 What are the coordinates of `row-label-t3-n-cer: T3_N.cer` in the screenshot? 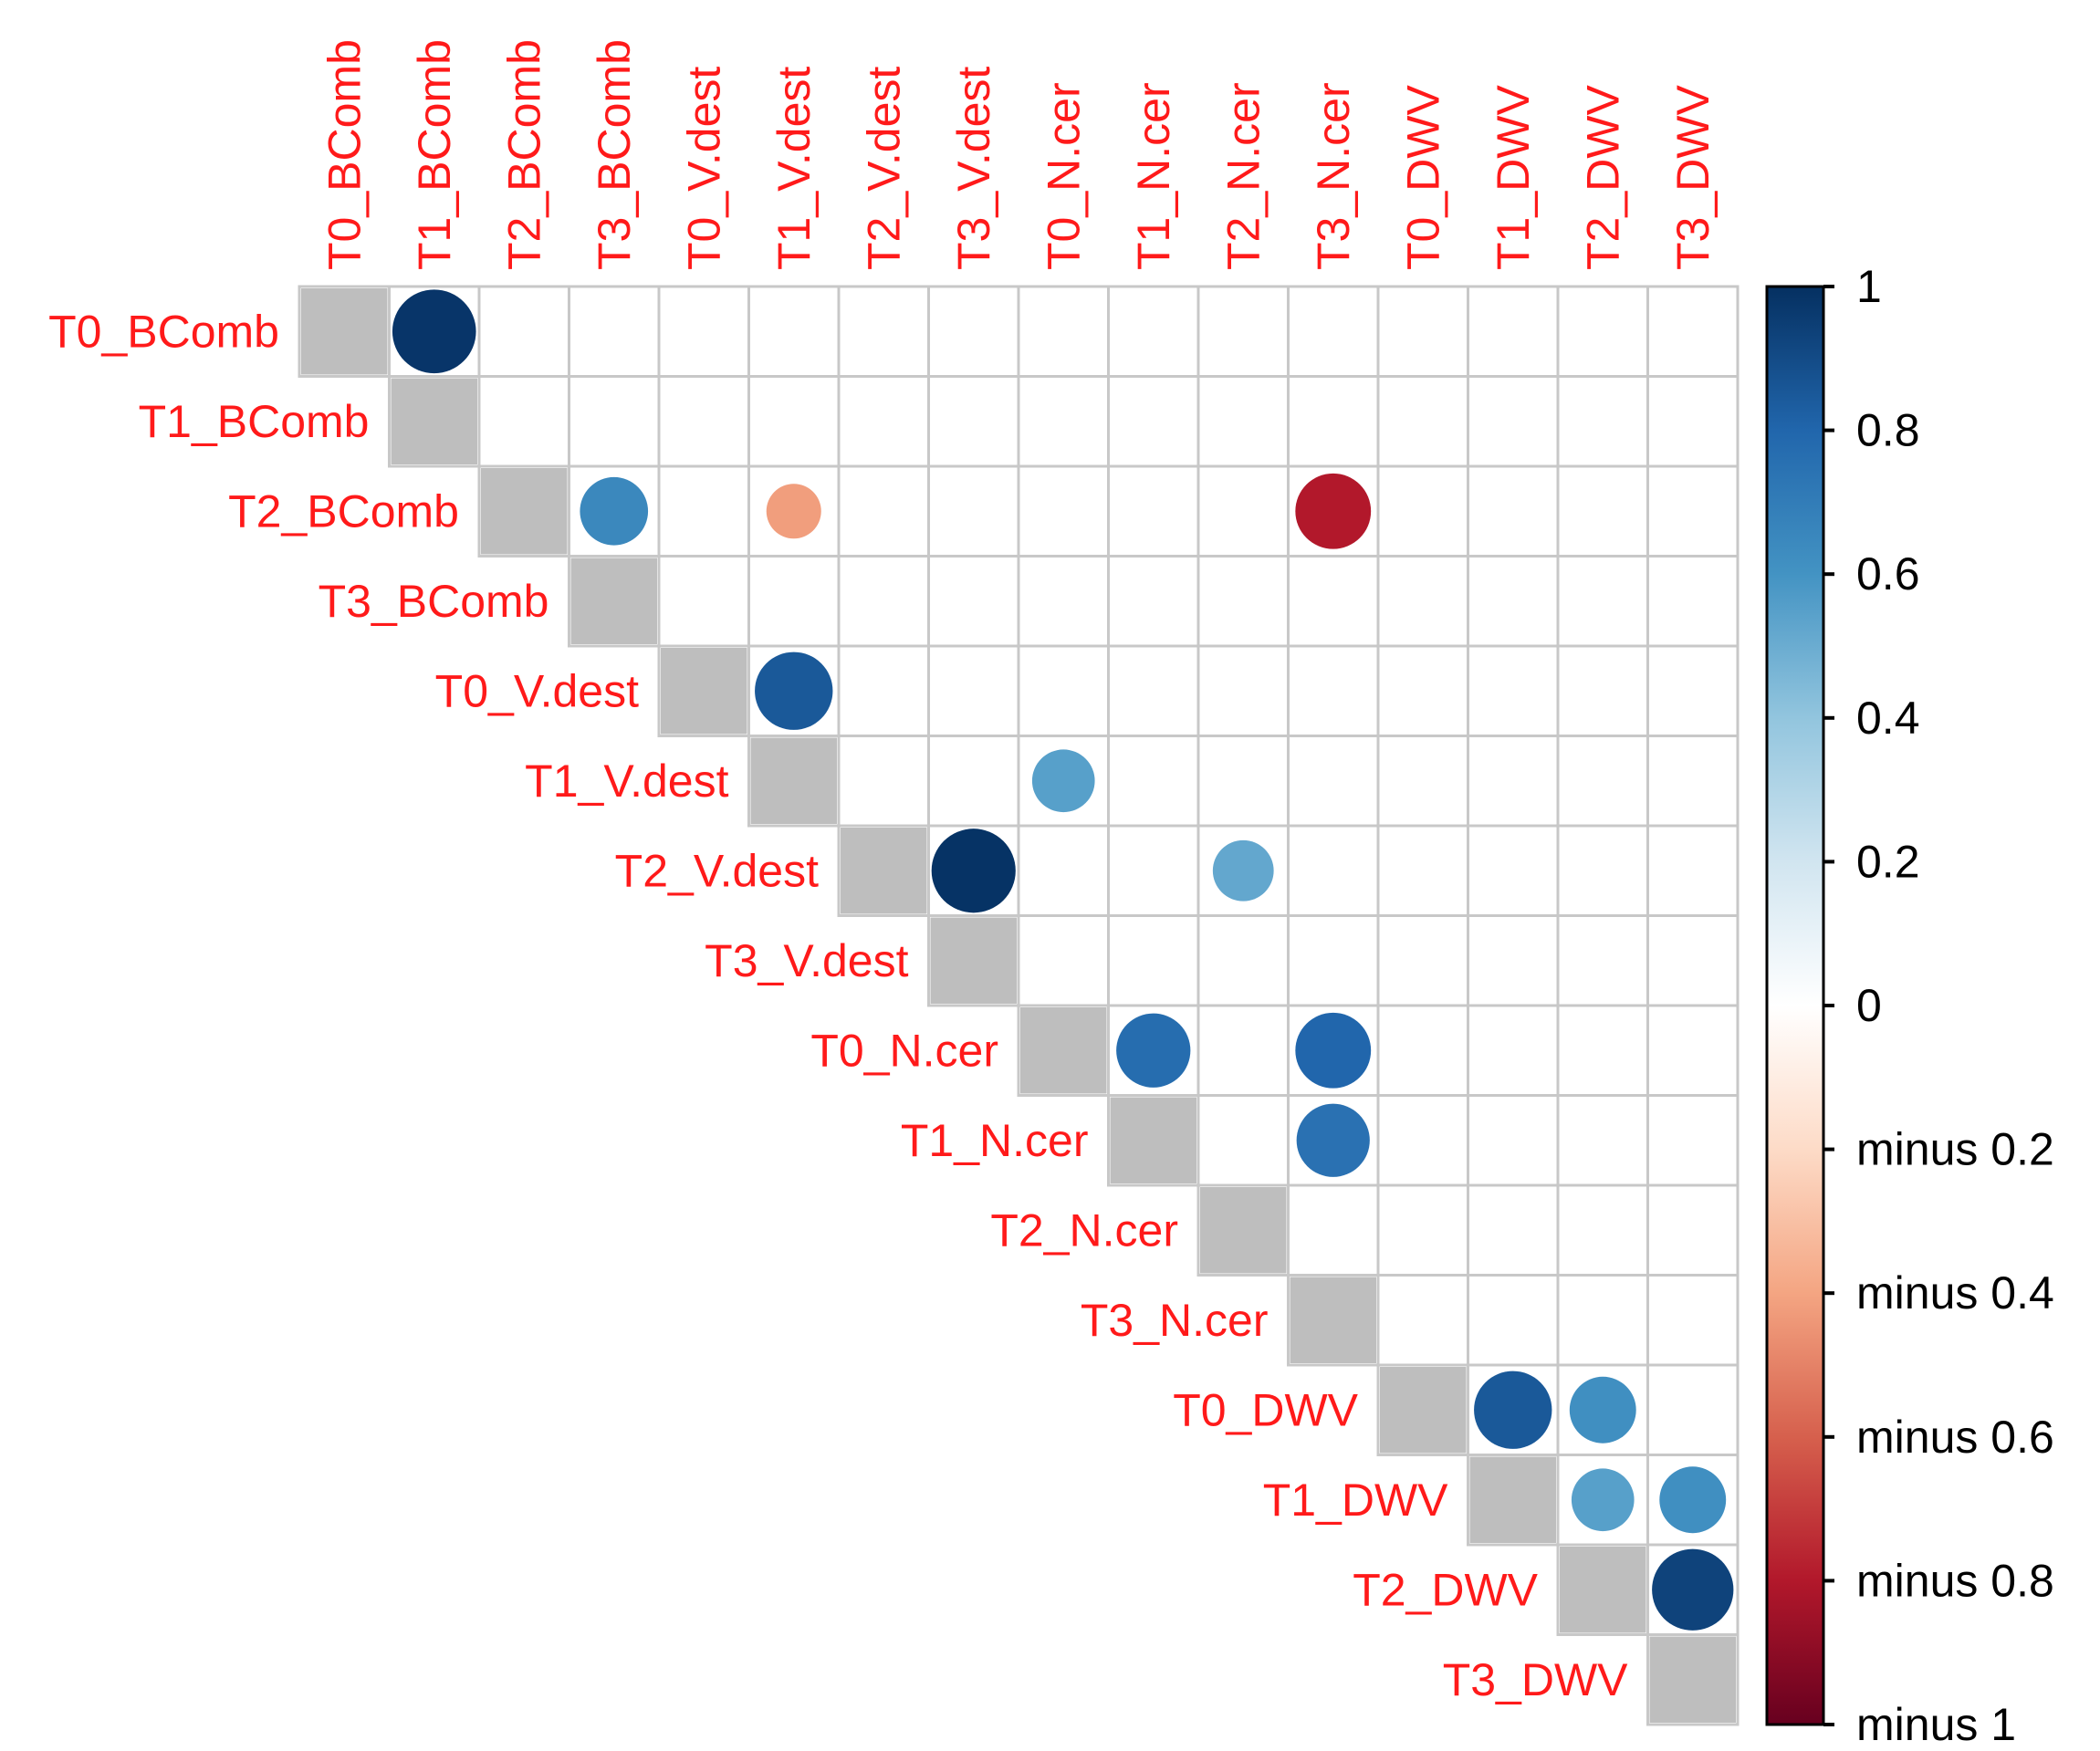 It's located at (1175, 1321).